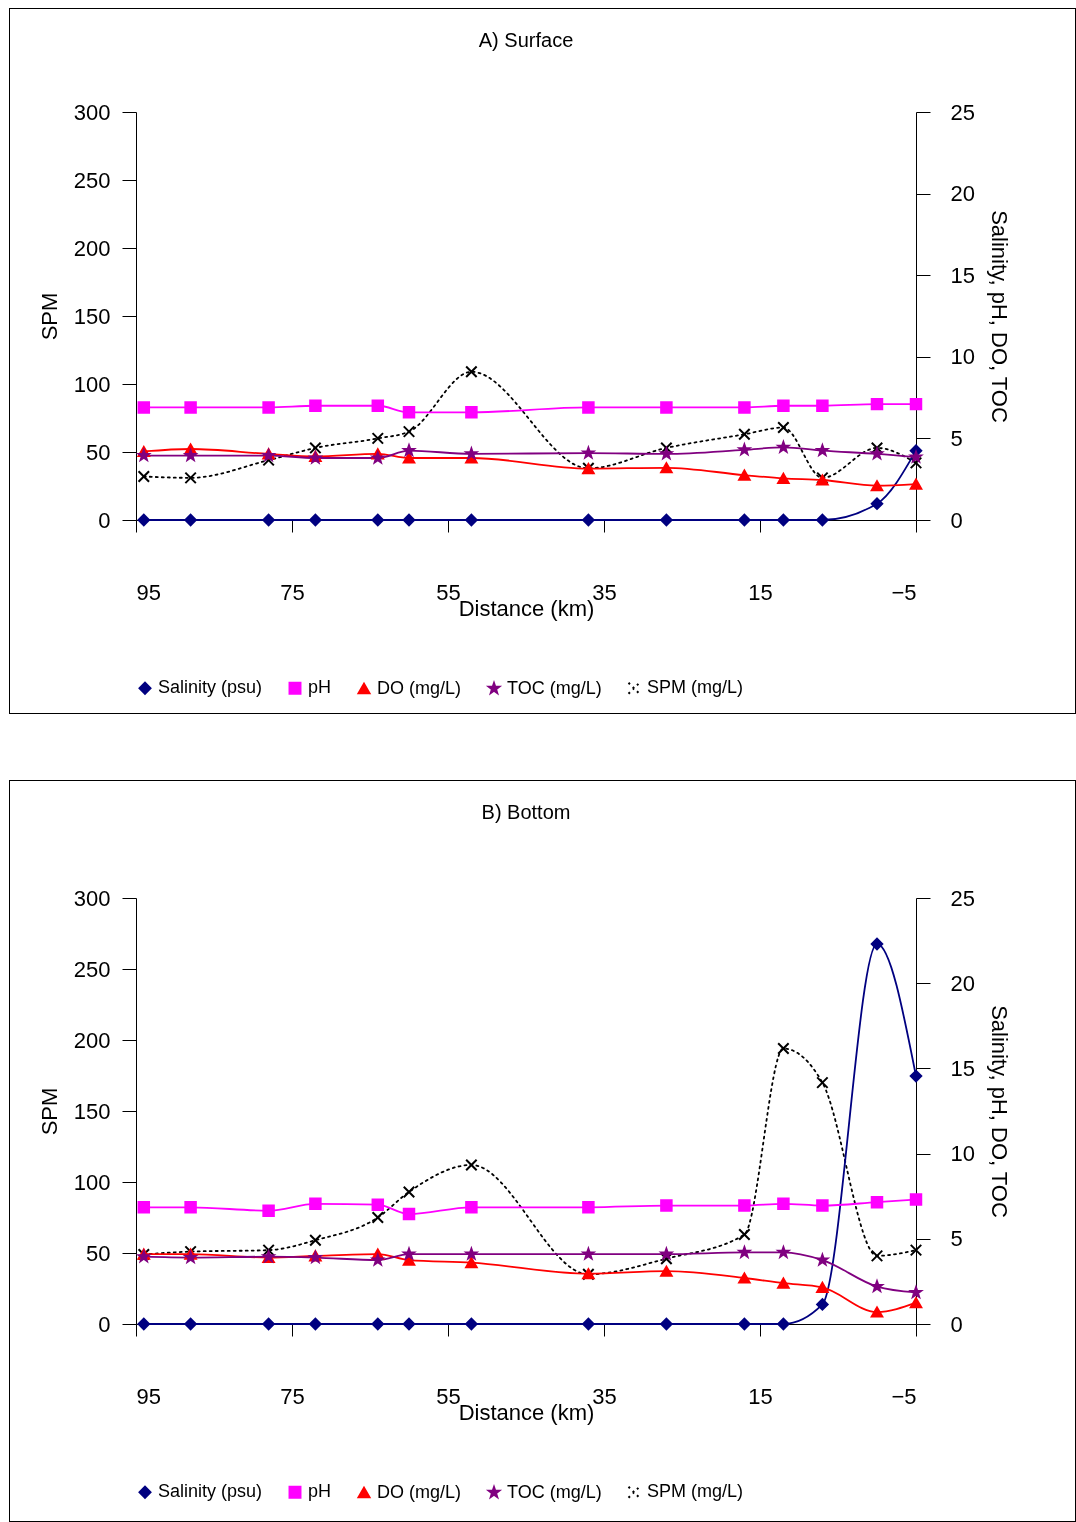  What do you see at coordinates (526, 40) in the screenshot?
I see `chart-title: A) Surface` at bounding box center [526, 40].